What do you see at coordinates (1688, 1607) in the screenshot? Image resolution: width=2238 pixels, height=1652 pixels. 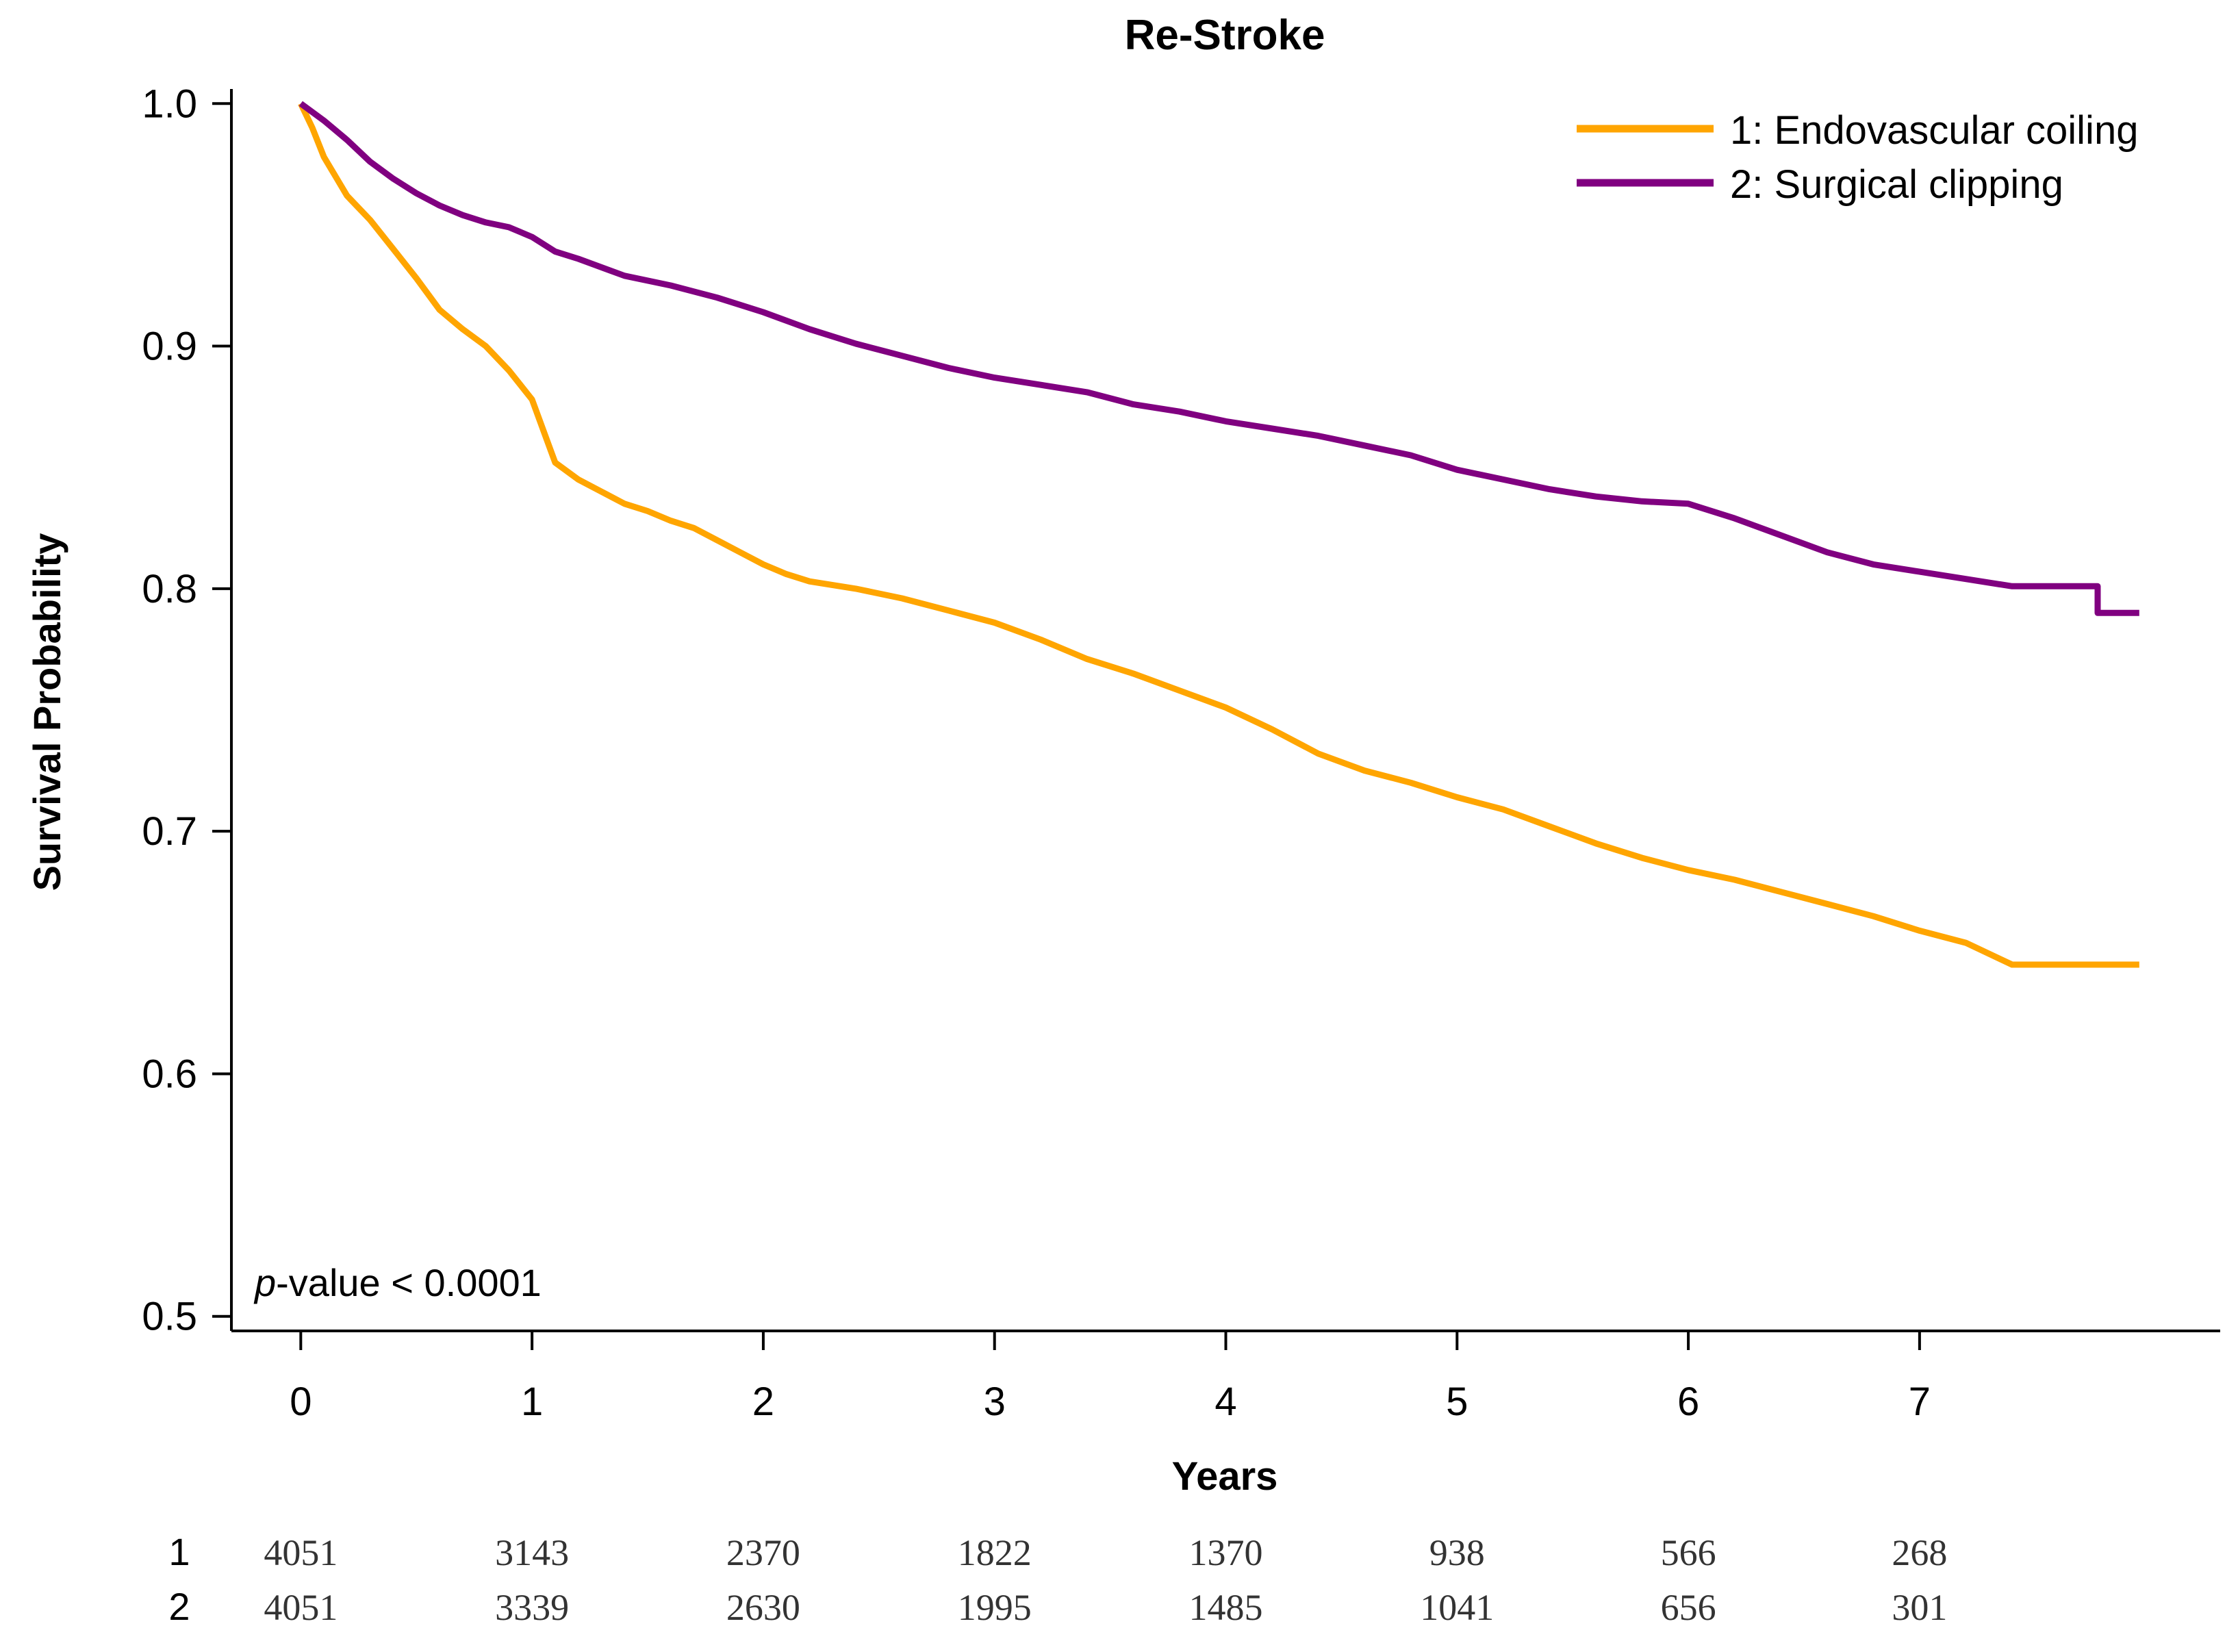 I see `risk-table-cell: 656` at bounding box center [1688, 1607].